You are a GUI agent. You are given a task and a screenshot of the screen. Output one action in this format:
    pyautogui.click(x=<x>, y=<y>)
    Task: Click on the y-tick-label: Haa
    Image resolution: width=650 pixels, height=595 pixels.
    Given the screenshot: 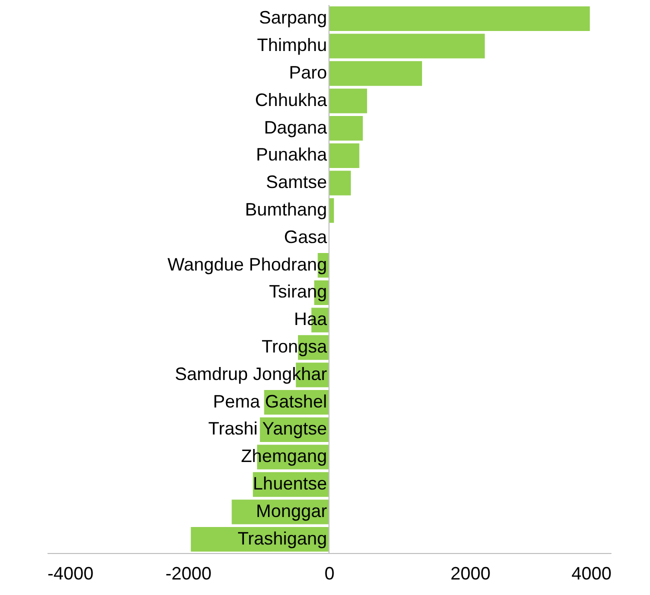 What is the action you would take?
    pyautogui.click(x=311, y=319)
    